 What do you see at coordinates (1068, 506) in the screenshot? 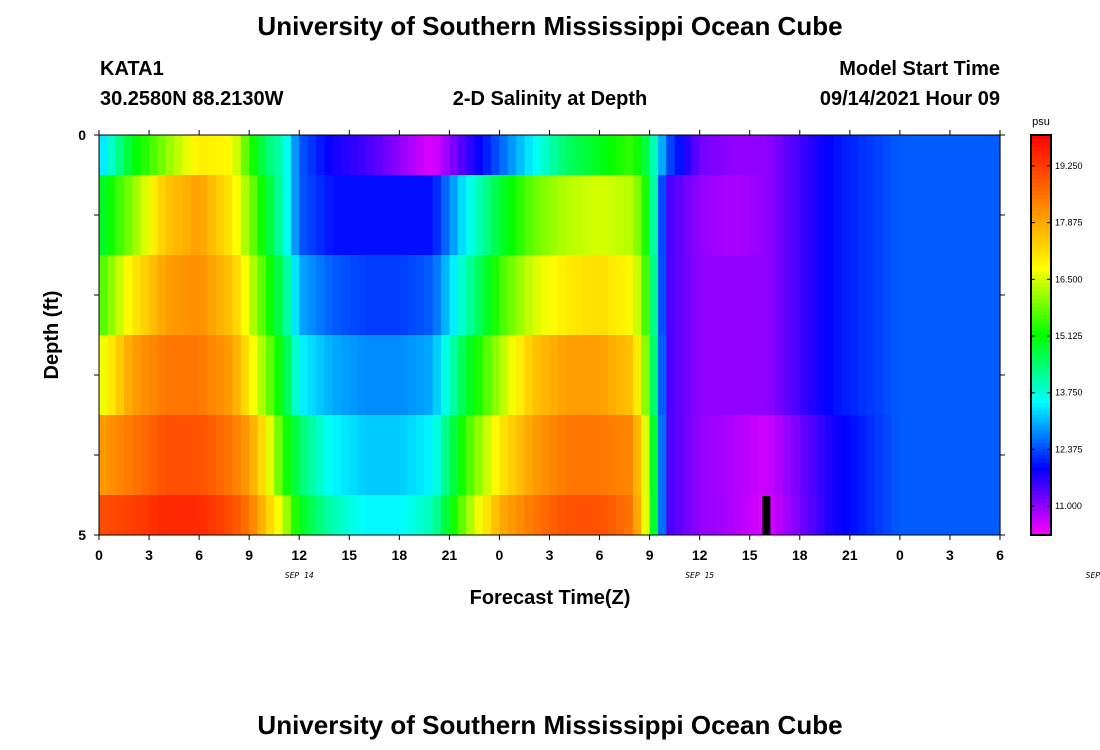
I see `colorbar-tick-label: 11.000` at bounding box center [1068, 506].